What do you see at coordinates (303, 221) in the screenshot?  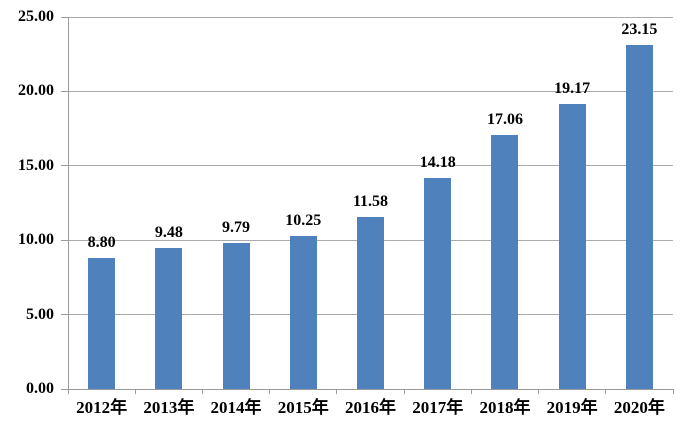 I see `bar-value-label: 10.25` at bounding box center [303, 221].